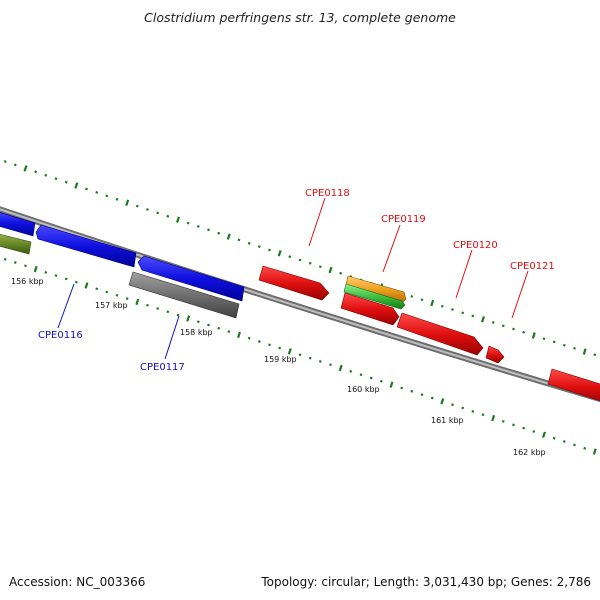  I want to click on gene-label-cpe0119: CPE0119, so click(403, 219).